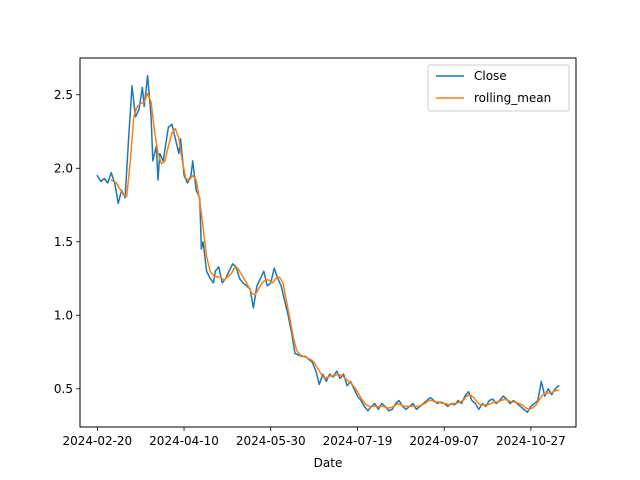  I want to click on y-tick-label: 0.5, so click(63, 389).